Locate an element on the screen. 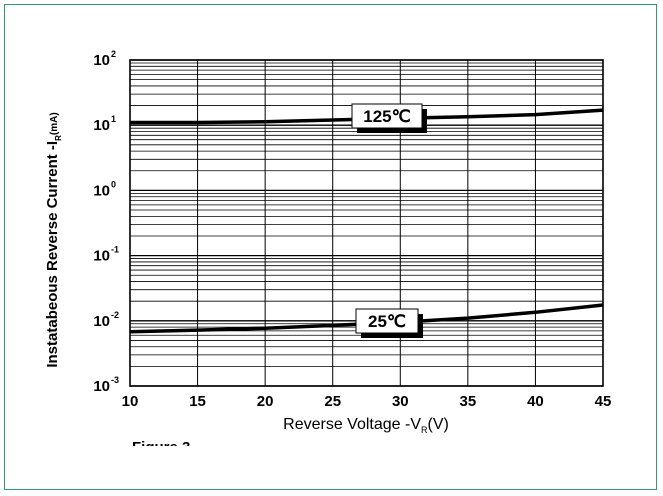 Image resolution: width=663 pixels, height=496 pixels. series-label-1: 25℃ is located at coordinates (389, 323).